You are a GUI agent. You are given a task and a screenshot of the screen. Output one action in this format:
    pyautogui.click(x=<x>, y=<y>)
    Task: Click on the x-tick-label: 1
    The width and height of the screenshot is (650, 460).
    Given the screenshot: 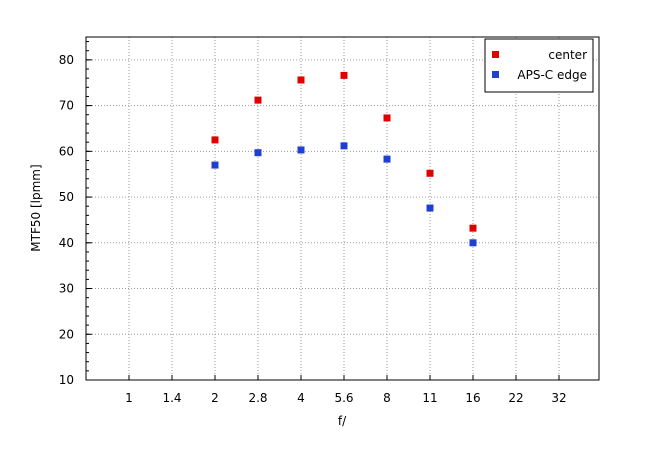 What is the action you would take?
    pyautogui.click(x=129, y=398)
    